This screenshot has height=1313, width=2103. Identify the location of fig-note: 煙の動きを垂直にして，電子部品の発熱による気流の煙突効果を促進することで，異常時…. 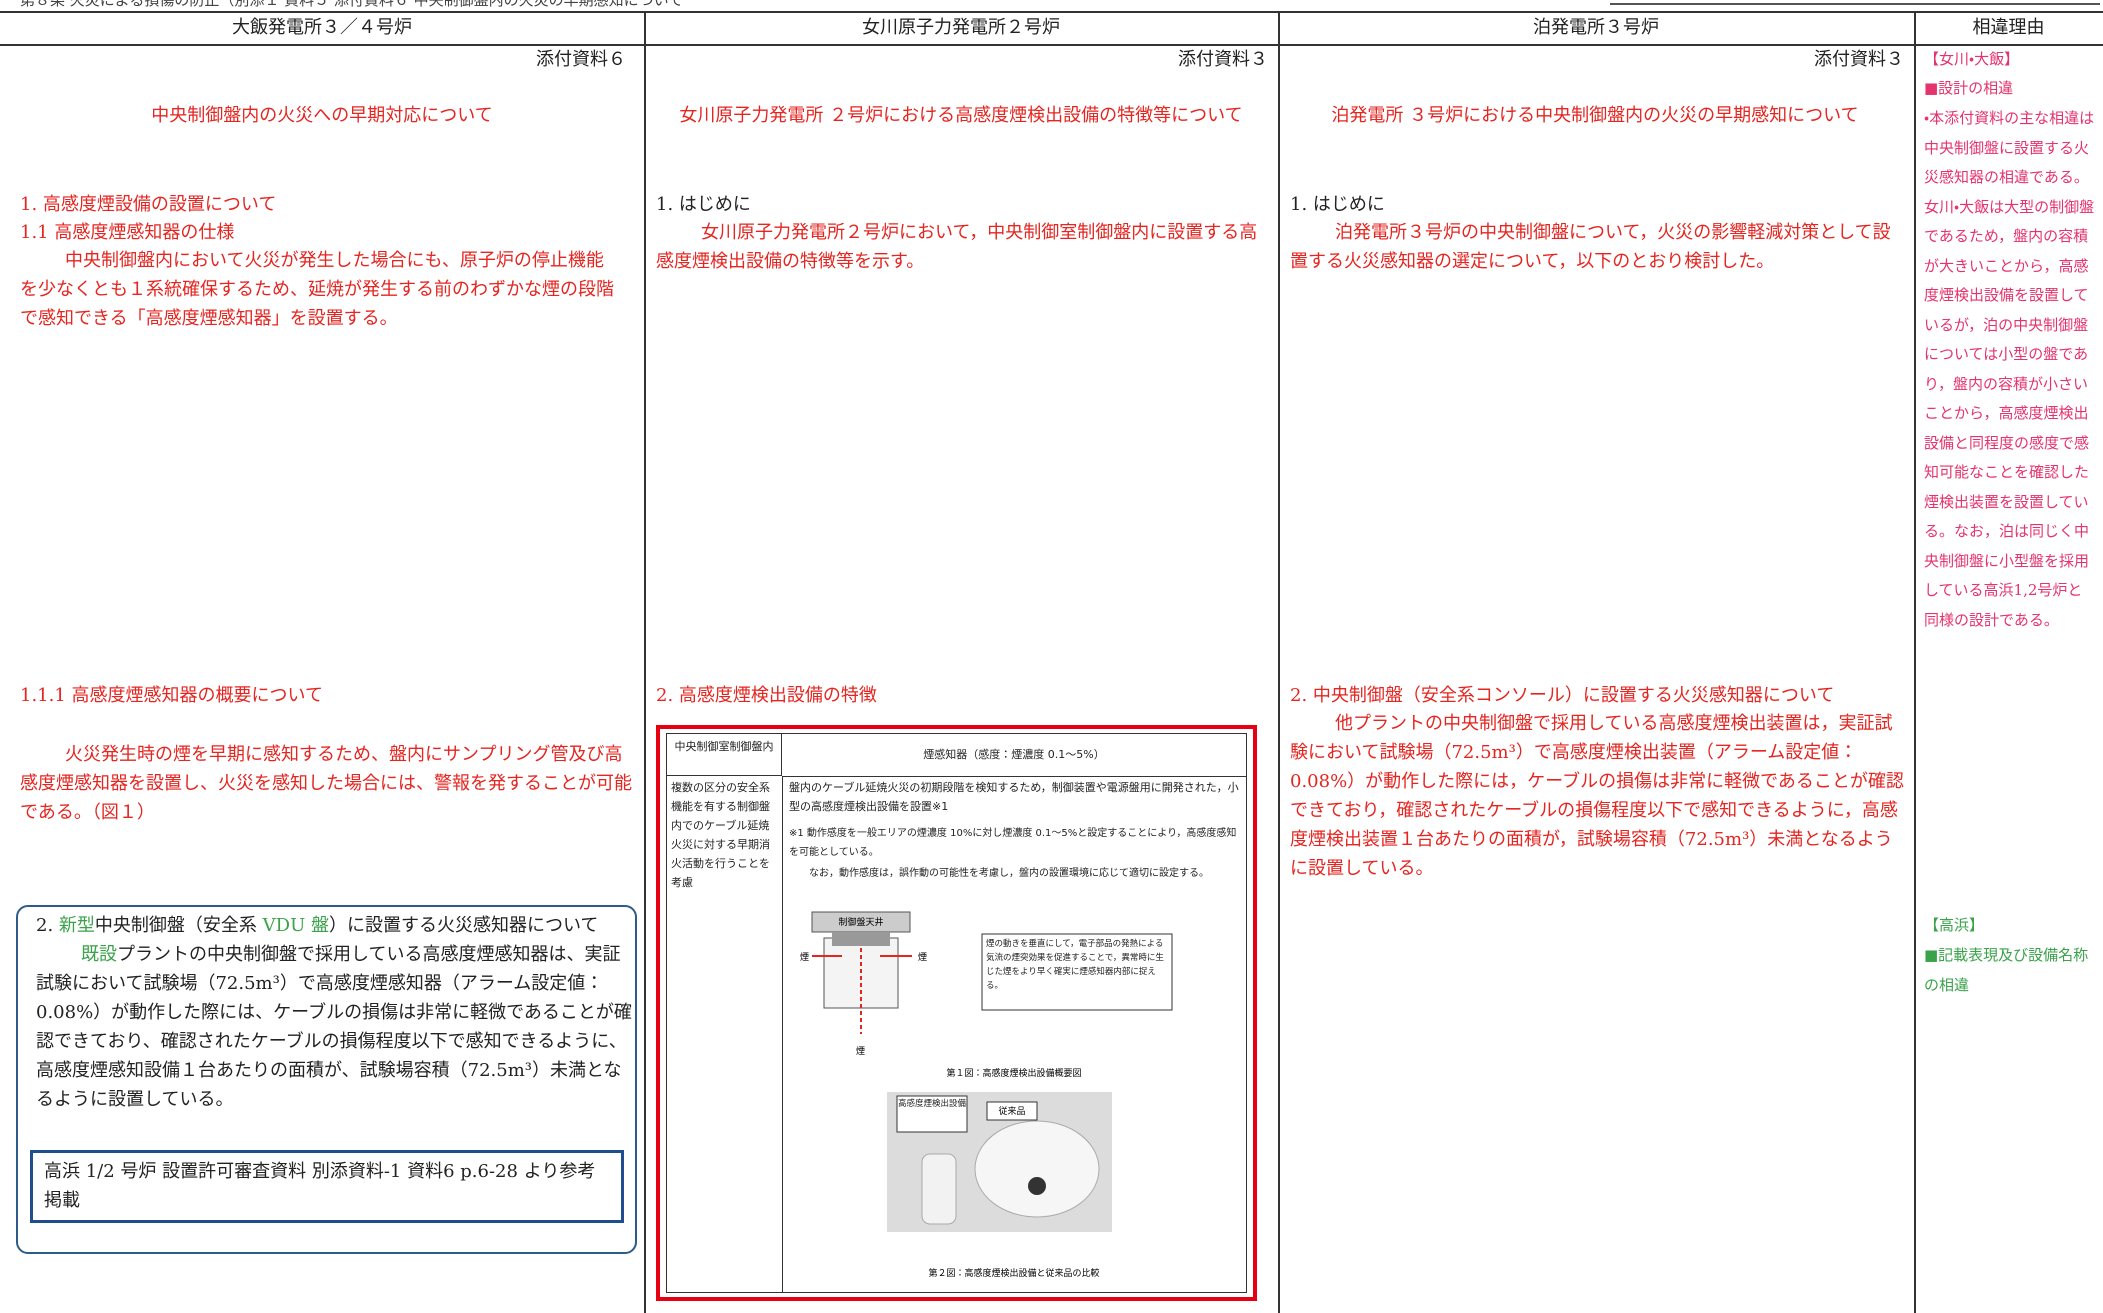
(1075, 965).